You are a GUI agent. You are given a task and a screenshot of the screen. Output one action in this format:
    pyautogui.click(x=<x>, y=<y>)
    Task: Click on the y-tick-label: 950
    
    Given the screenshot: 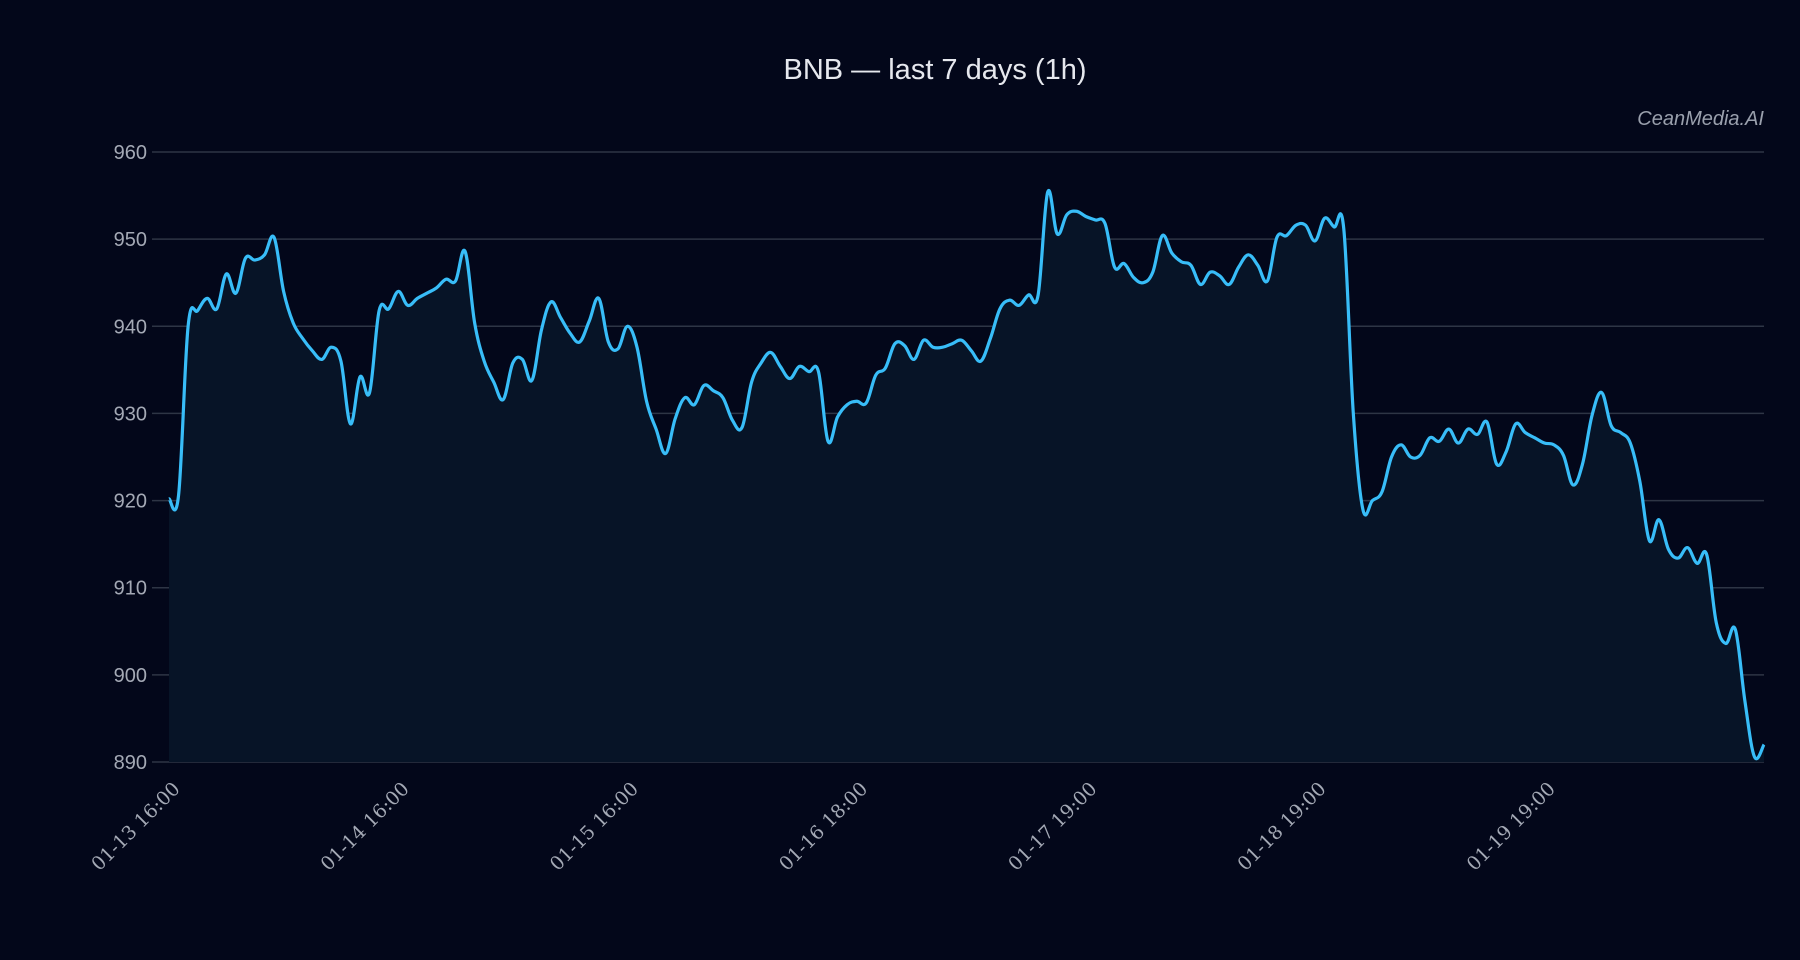 What is the action you would take?
    pyautogui.click(x=130, y=240)
    